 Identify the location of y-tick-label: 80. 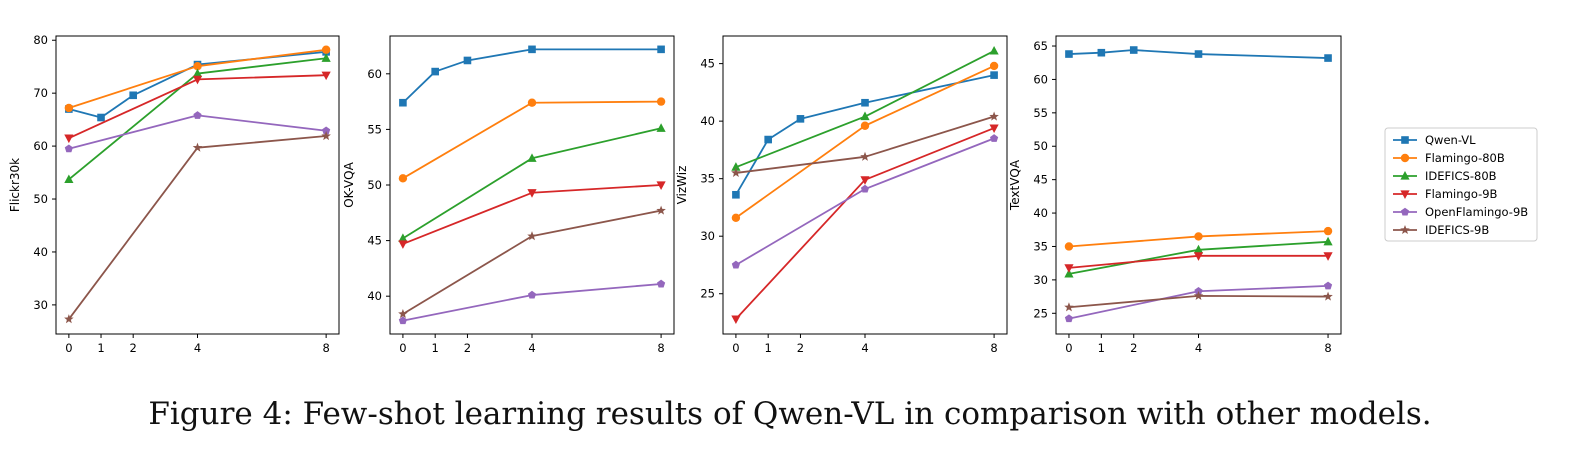
(40, 40).